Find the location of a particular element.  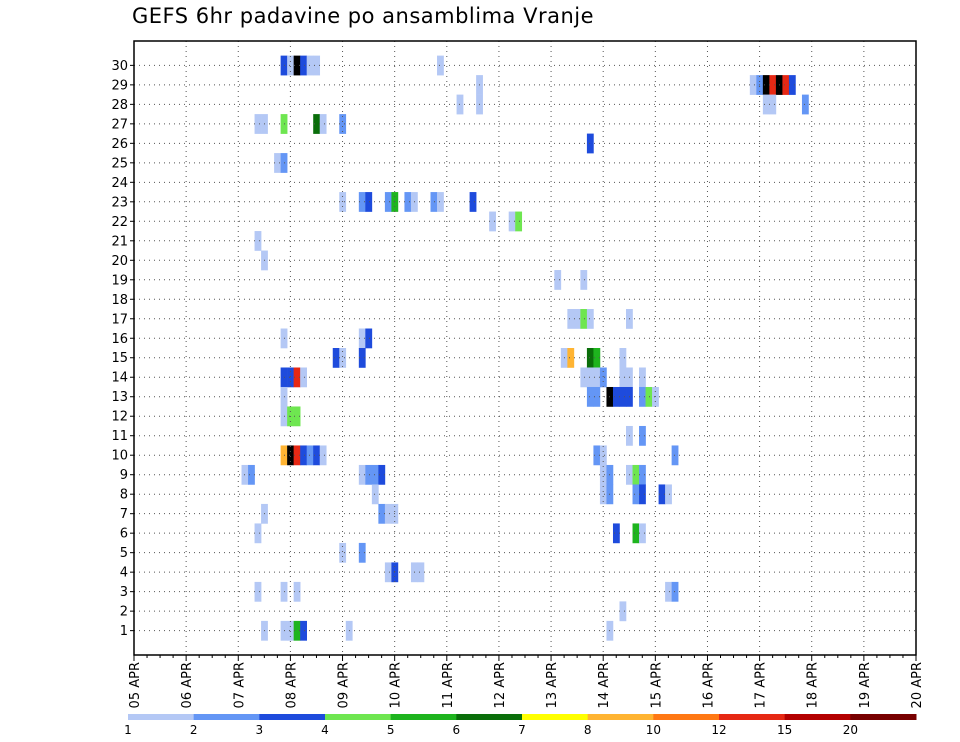

x-tick-label: 20 APR is located at coordinates (917, 685).